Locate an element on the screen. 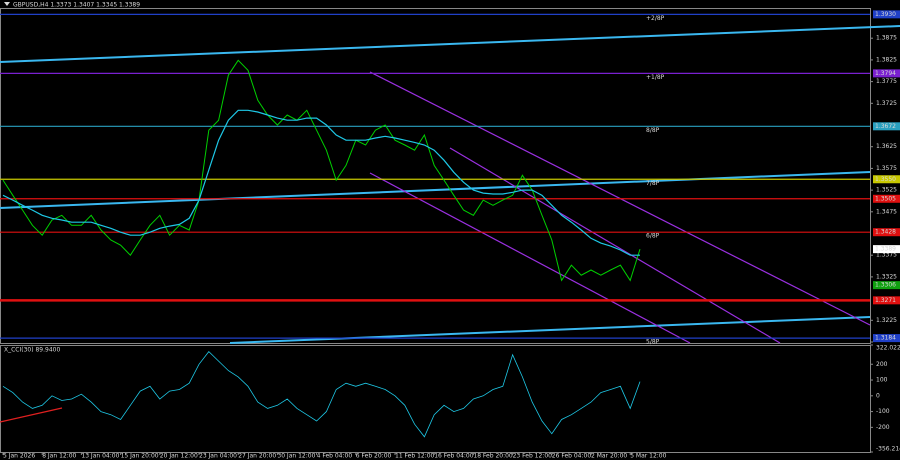  last-price-label: 1.3389 is located at coordinates (885, 249).